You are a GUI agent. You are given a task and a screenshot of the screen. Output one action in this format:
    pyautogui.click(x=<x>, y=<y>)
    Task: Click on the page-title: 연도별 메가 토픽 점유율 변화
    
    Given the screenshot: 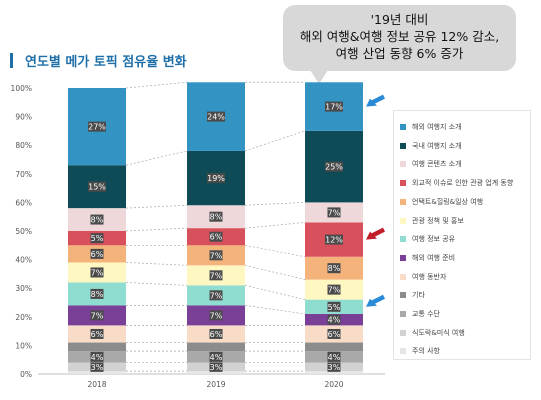 What is the action you would take?
    pyautogui.click(x=106, y=62)
    